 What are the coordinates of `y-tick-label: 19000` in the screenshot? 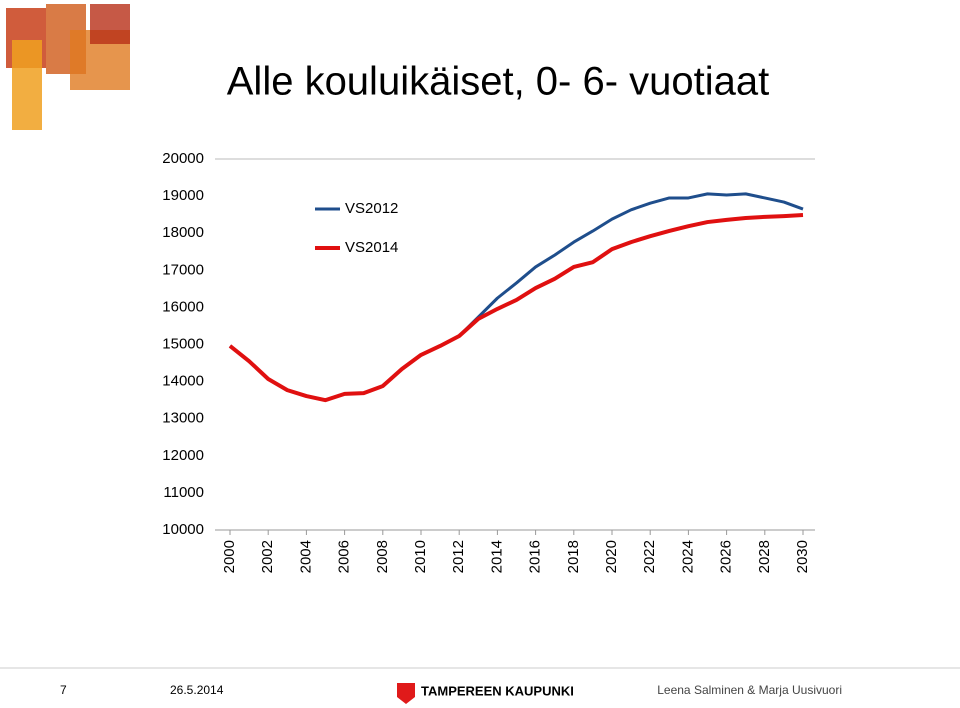 It's located at (183, 195).